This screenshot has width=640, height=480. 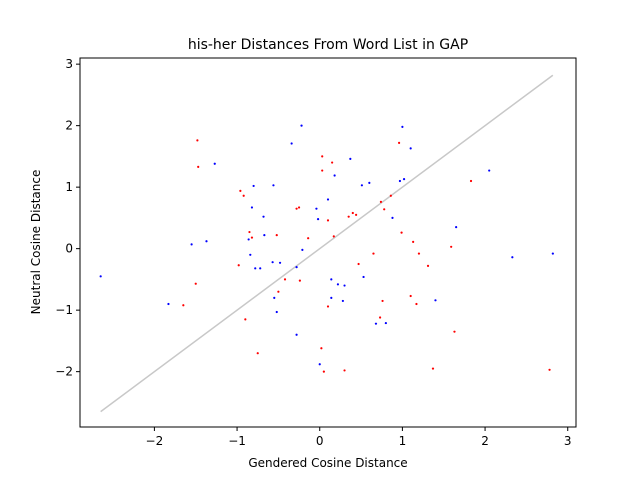 I want to click on y-tick-label: 1, so click(x=69, y=187).